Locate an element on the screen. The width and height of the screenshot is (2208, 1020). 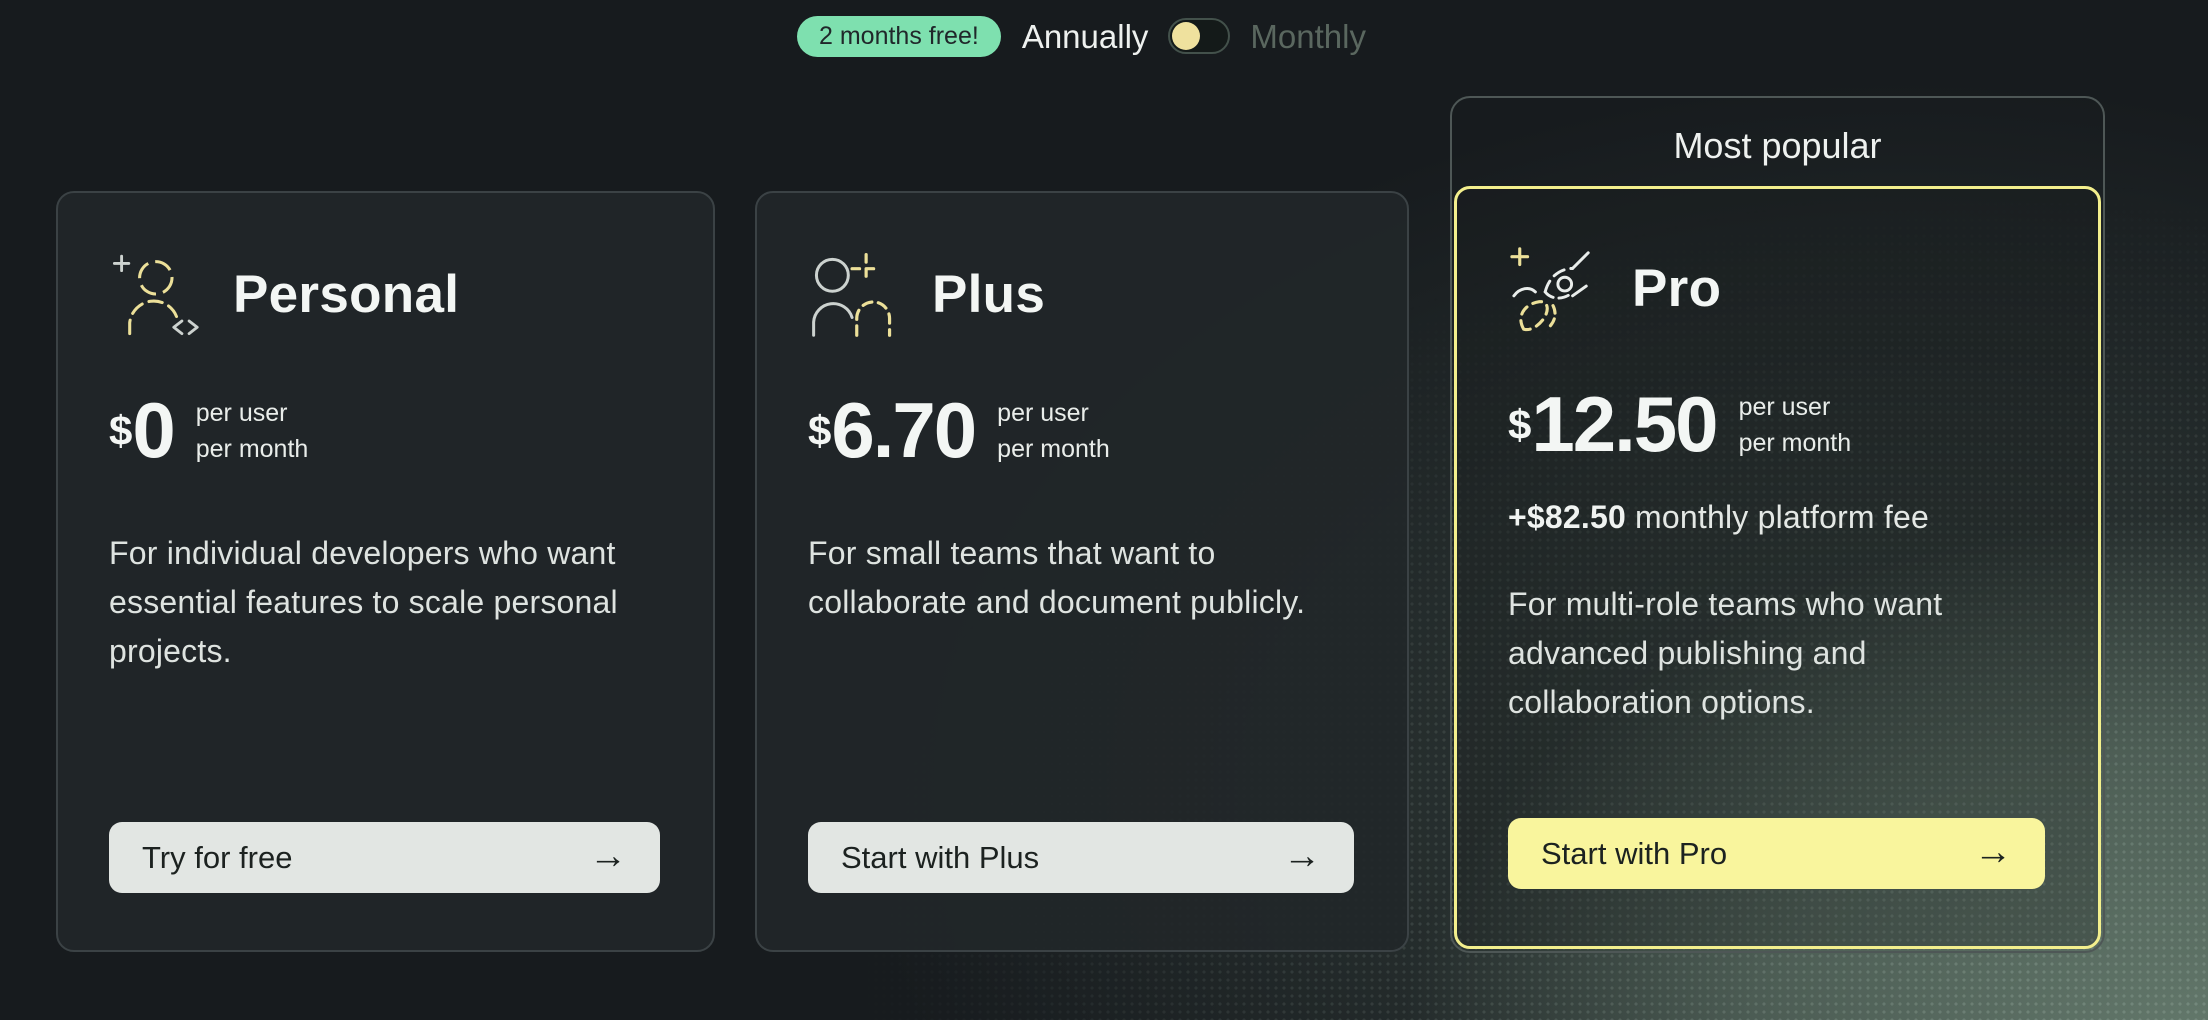
price-block: $ 6.70 per user per month is located at coordinates (1082, 430).